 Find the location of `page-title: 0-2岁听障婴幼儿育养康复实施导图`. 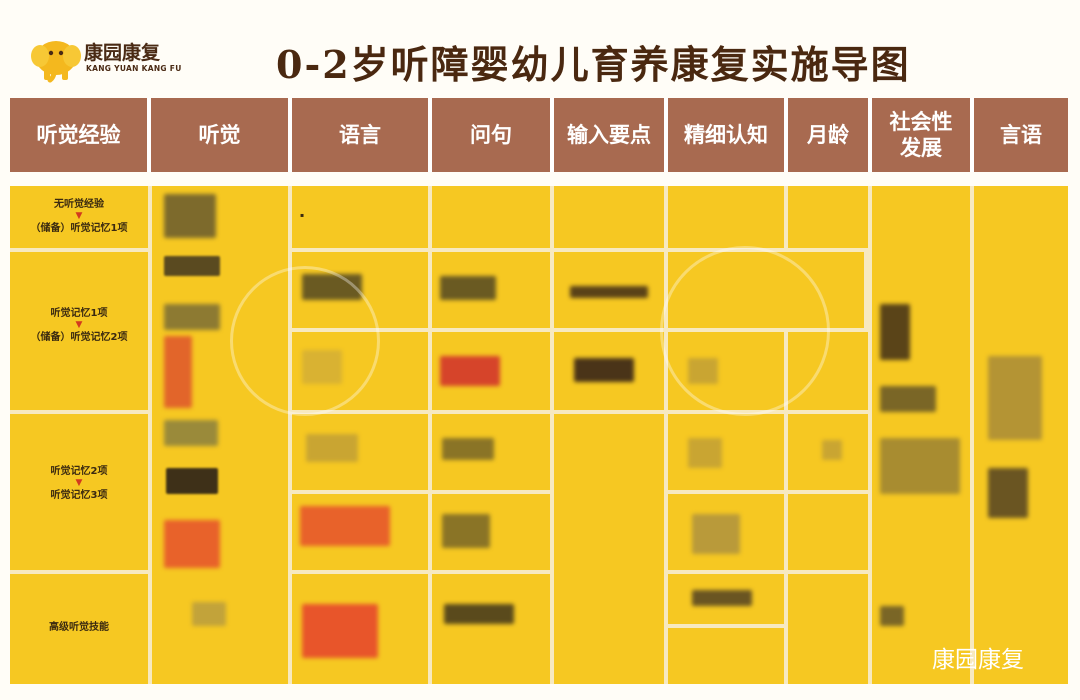

page-title: 0-2岁听障婴幼儿育养康复实施导图 is located at coordinates (593, 64).